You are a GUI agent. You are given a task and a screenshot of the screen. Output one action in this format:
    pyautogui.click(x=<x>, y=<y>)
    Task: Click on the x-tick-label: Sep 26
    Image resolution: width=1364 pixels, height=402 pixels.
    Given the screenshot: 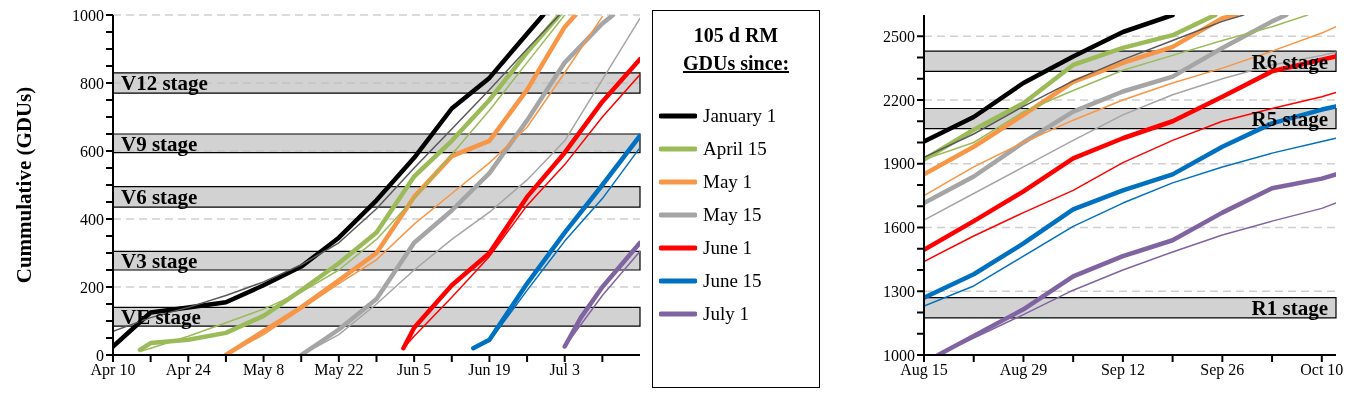 What is the action you would take?
    pyautogui.click(x=1222, y=370)
    